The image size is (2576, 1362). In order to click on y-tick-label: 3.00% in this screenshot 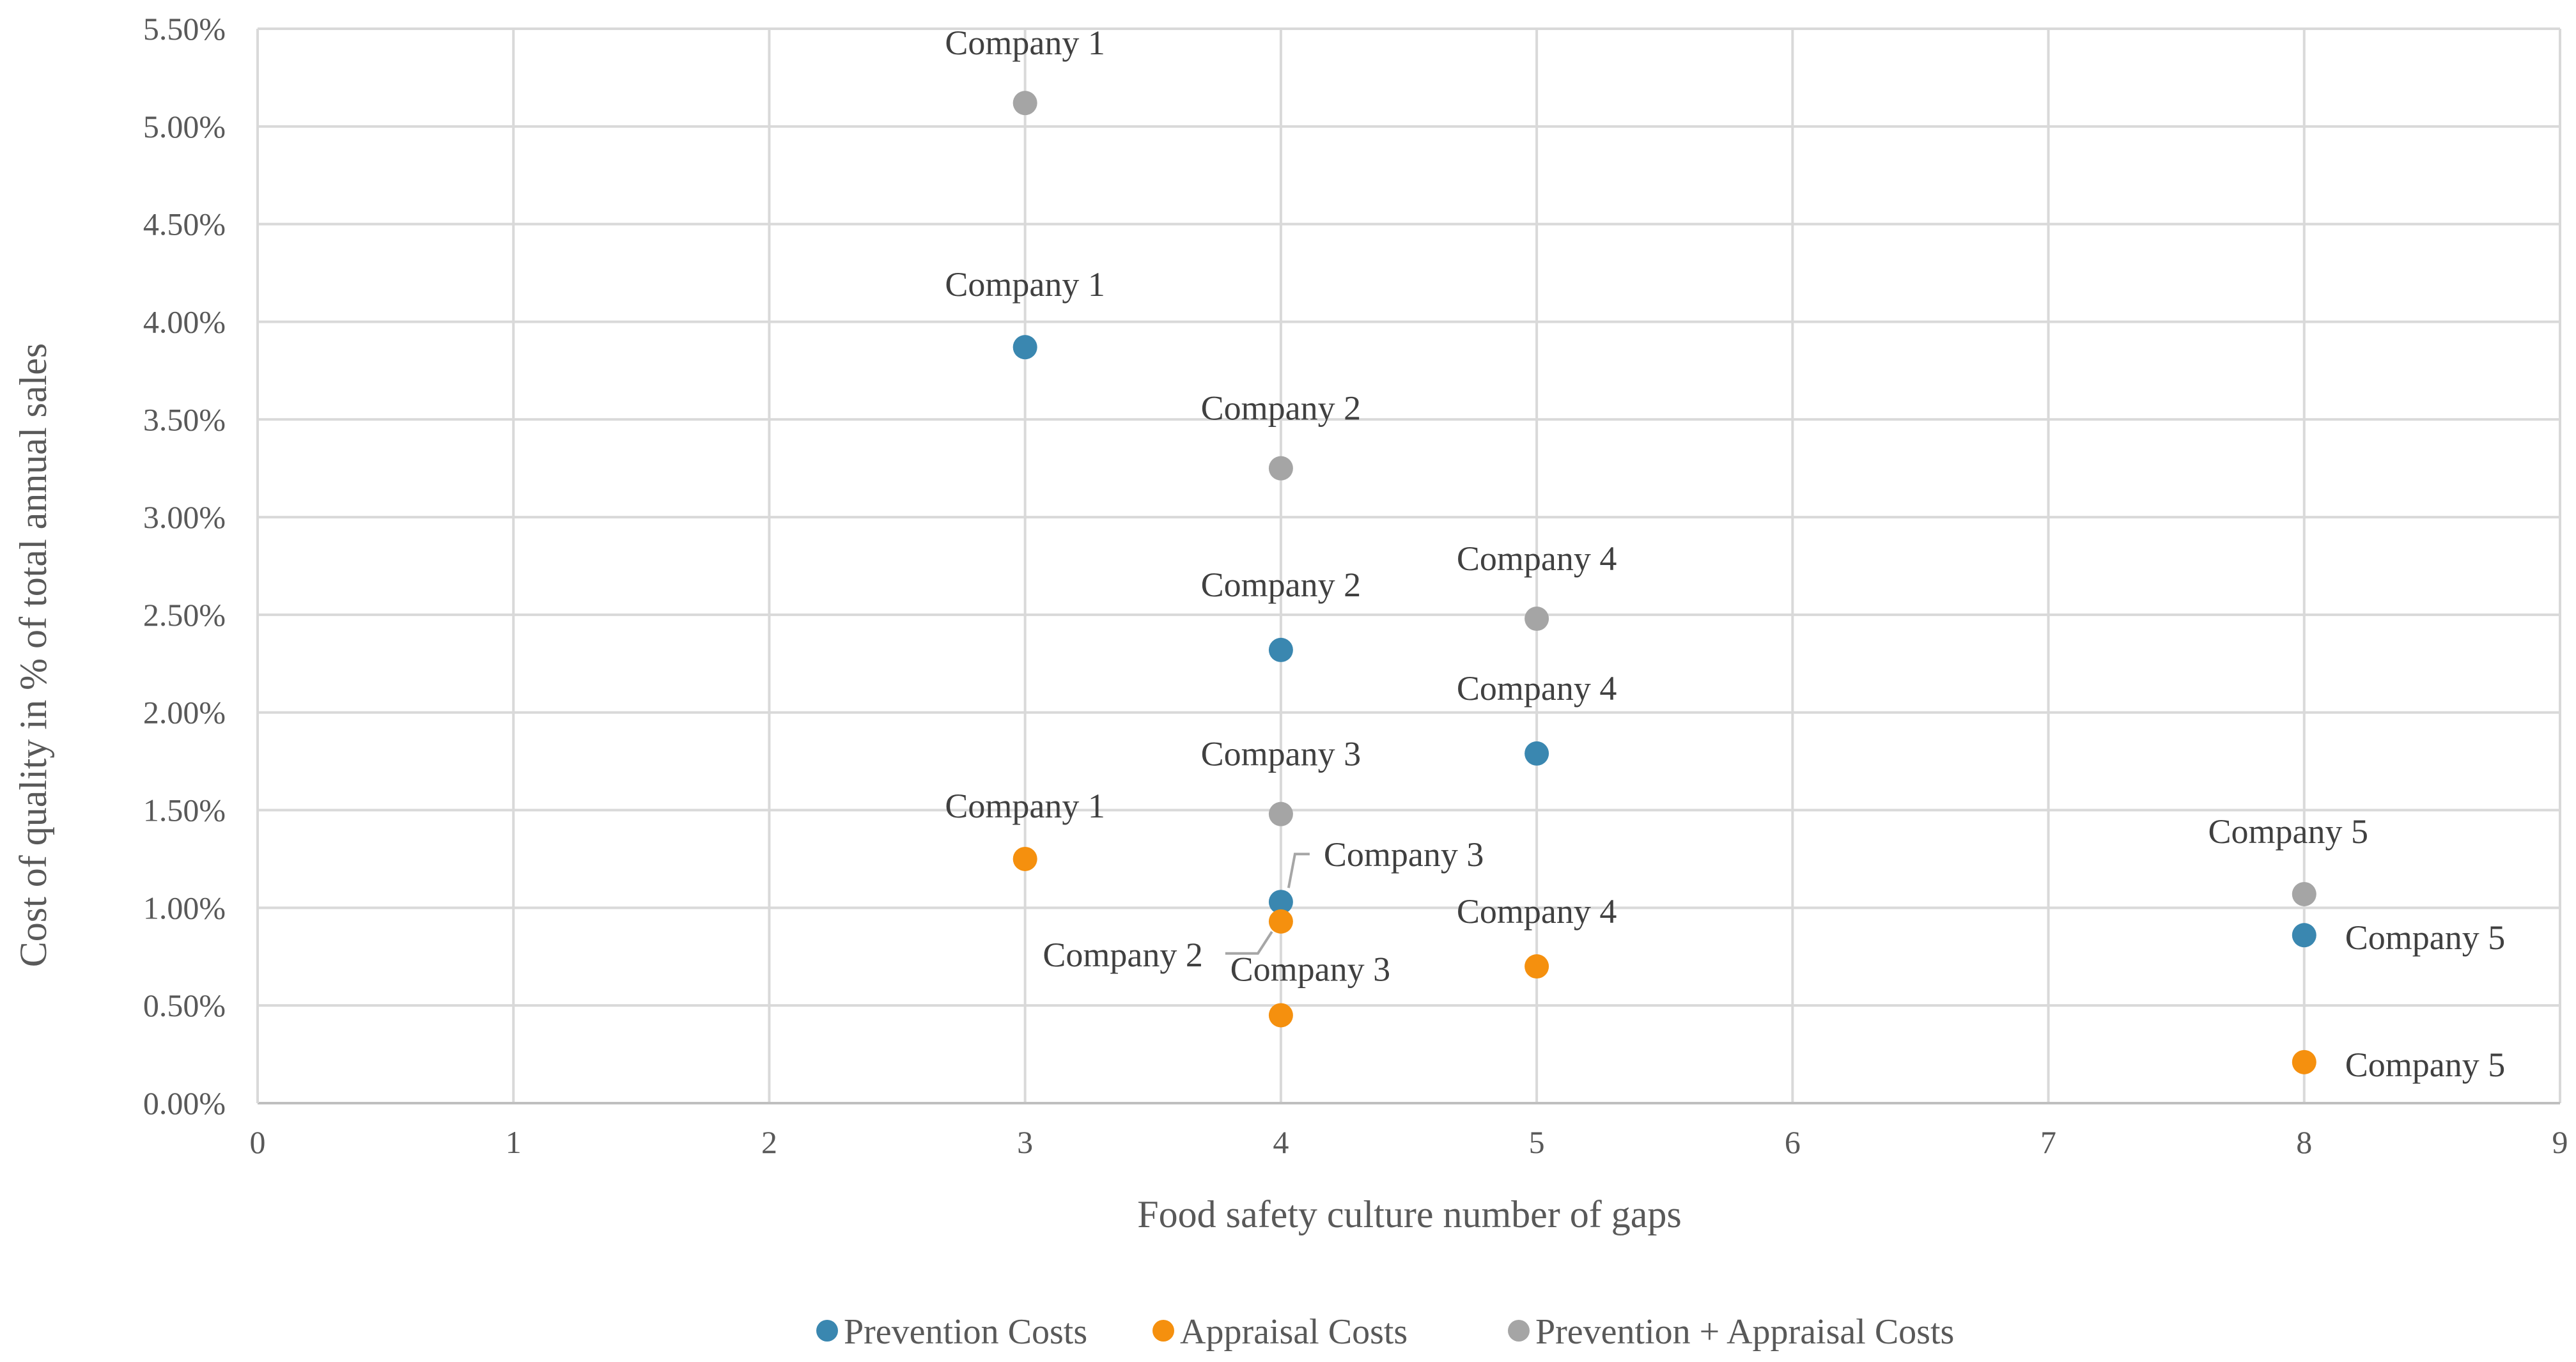, I will do `click(185, 517)`.